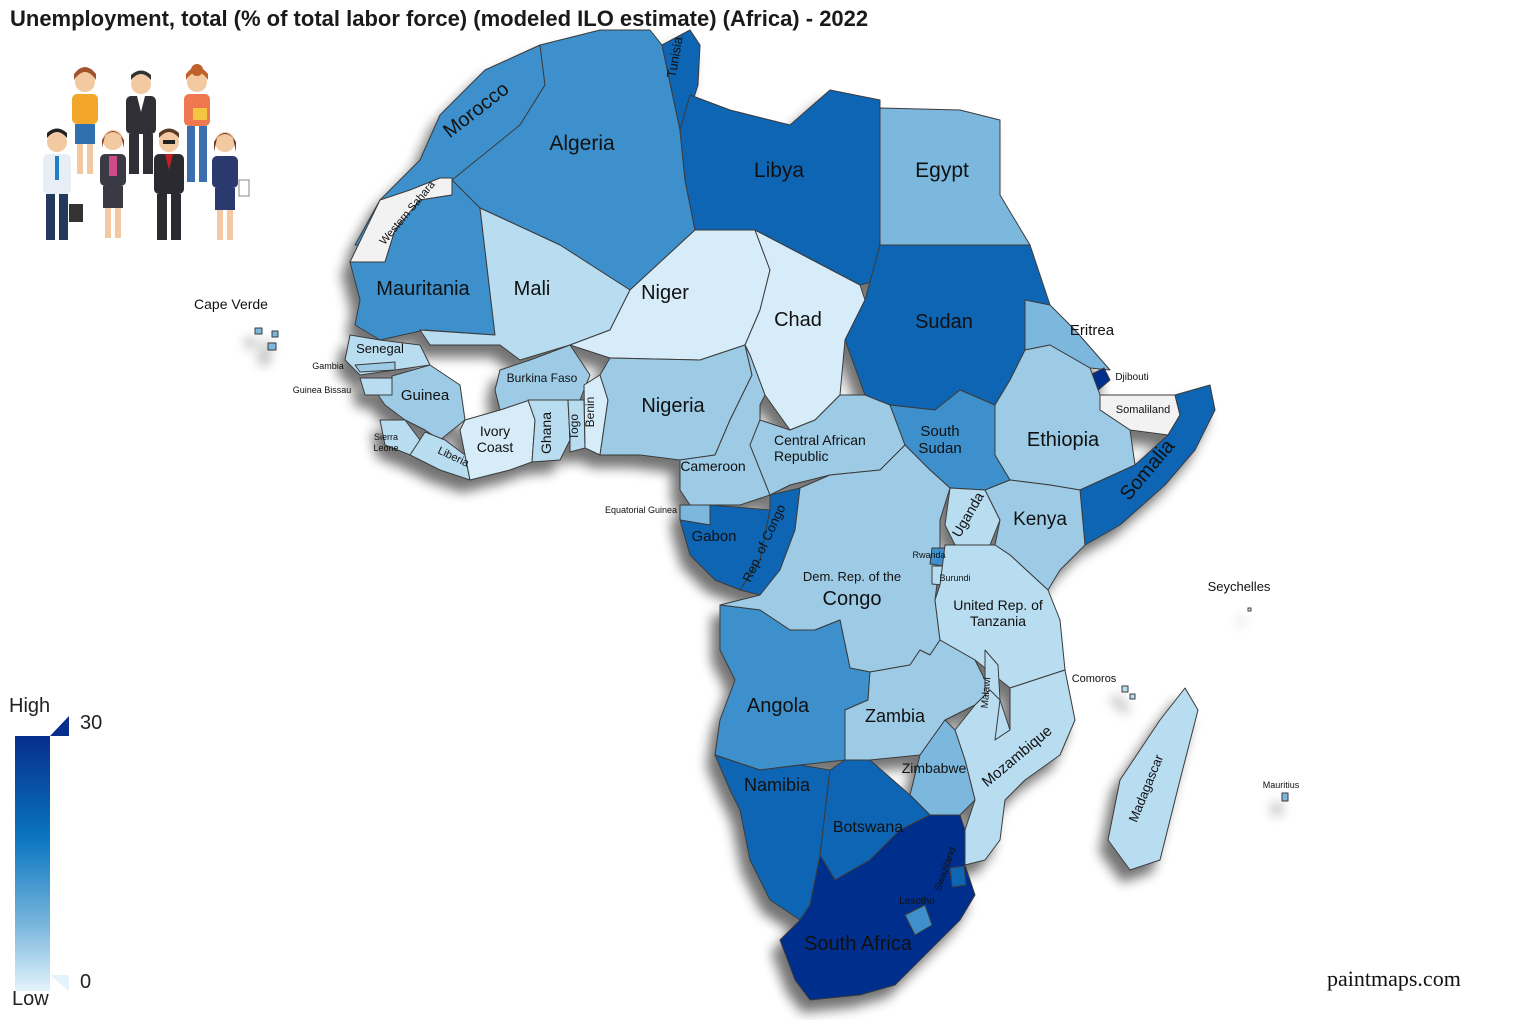 The width and height of the screenshot is (1530, 1020). I want to click on country-south-africa, so click(877, 907).